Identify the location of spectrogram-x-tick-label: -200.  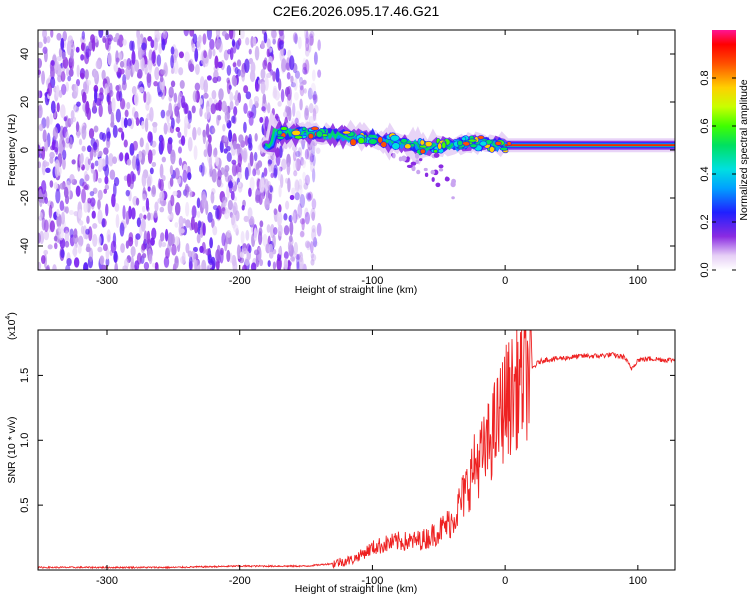
(240, 281).